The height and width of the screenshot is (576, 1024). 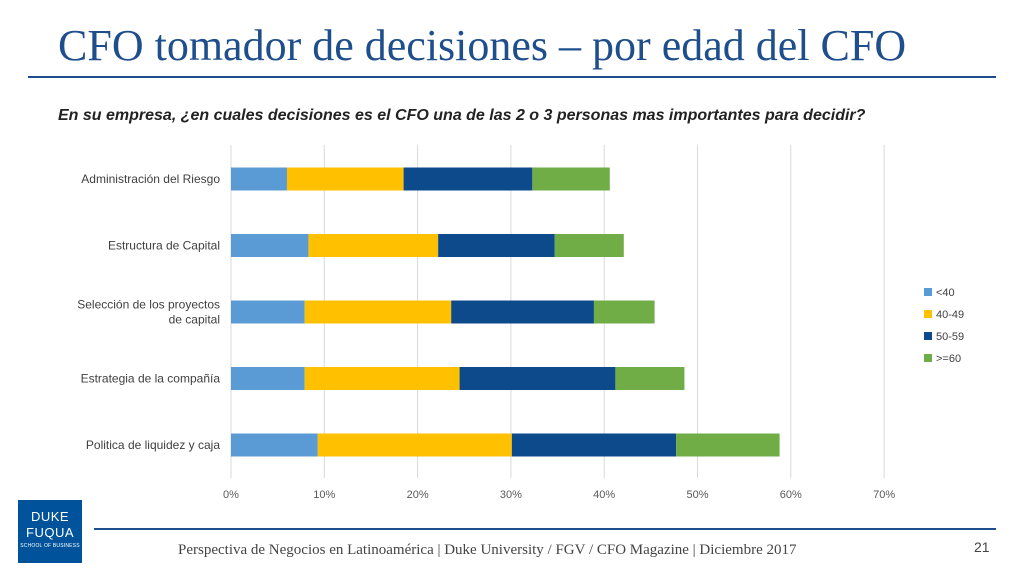 What do you see at coordinates (50, 546) in the screenshot?
I see `logo-line-school: SCHOOL OF BUSINESS` at bounding box center [50, 546].